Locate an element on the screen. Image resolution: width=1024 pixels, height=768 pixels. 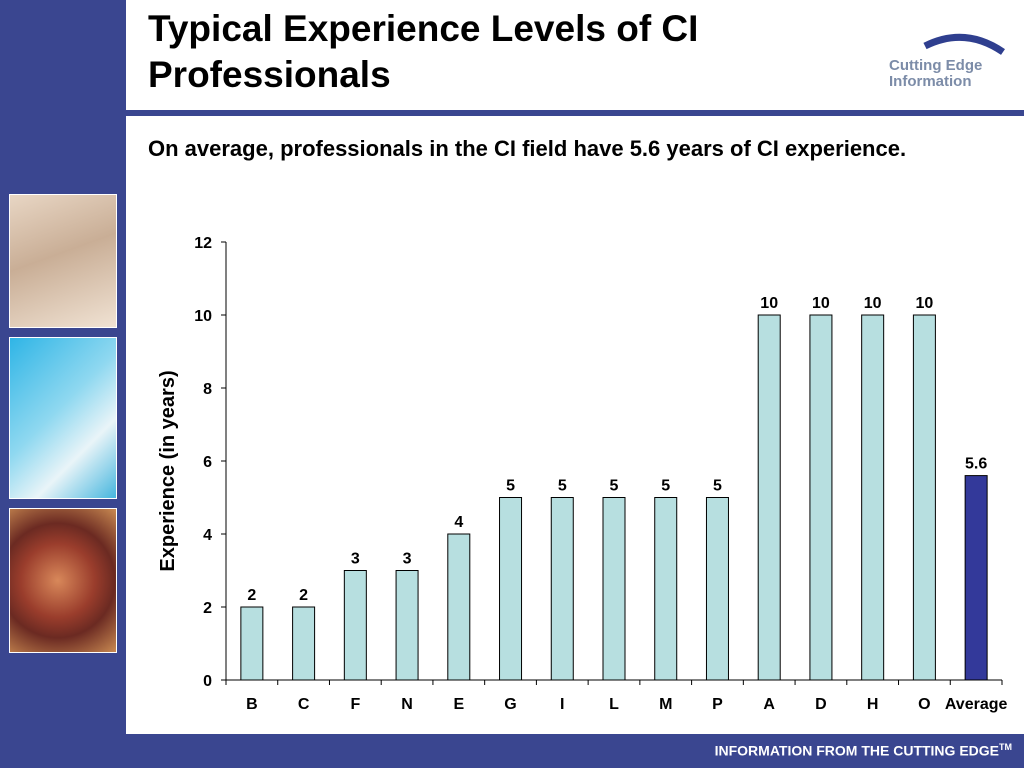
y-axis: 0 2 4 6 8 10 12 is located at coordinates (210, 462).